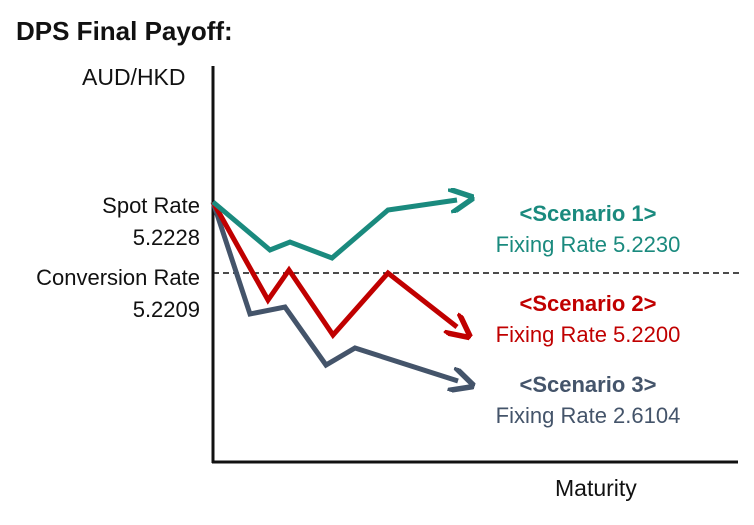  What do you see at coordinates (588, 384) in the screenshot?
I see `scenario-3-title: <Scenario 3>` at bounding box center [588, 384].